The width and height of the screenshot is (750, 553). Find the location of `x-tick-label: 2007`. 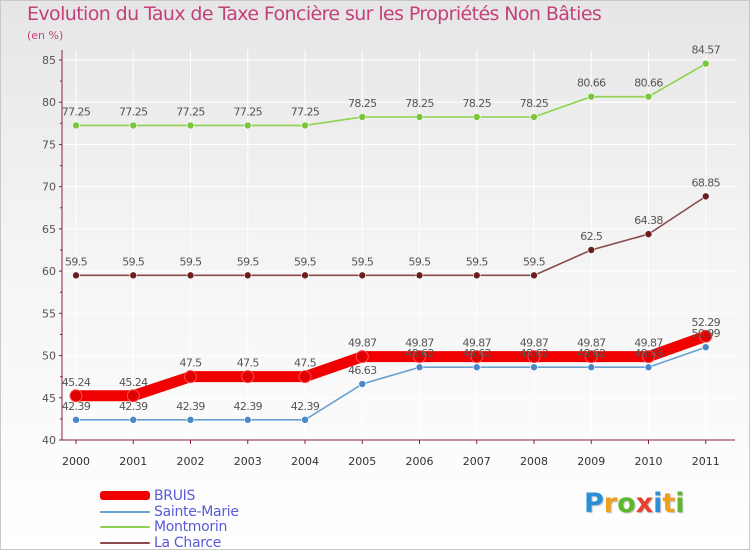

x-tick-label: 2007 is located at coordinates (477, 461).